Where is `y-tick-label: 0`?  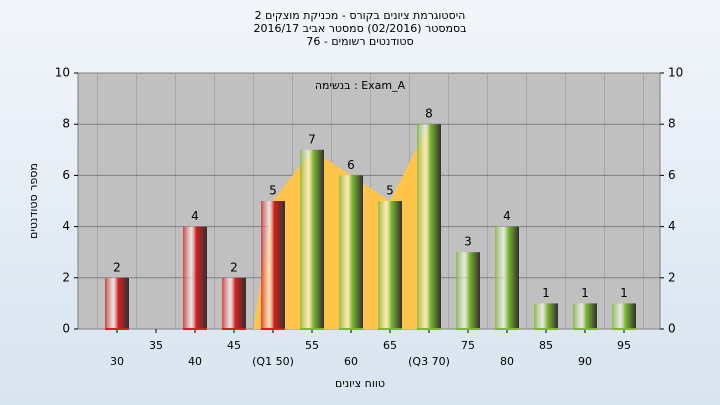
y-tick-label: 0 is located at coordinates (66, 329).